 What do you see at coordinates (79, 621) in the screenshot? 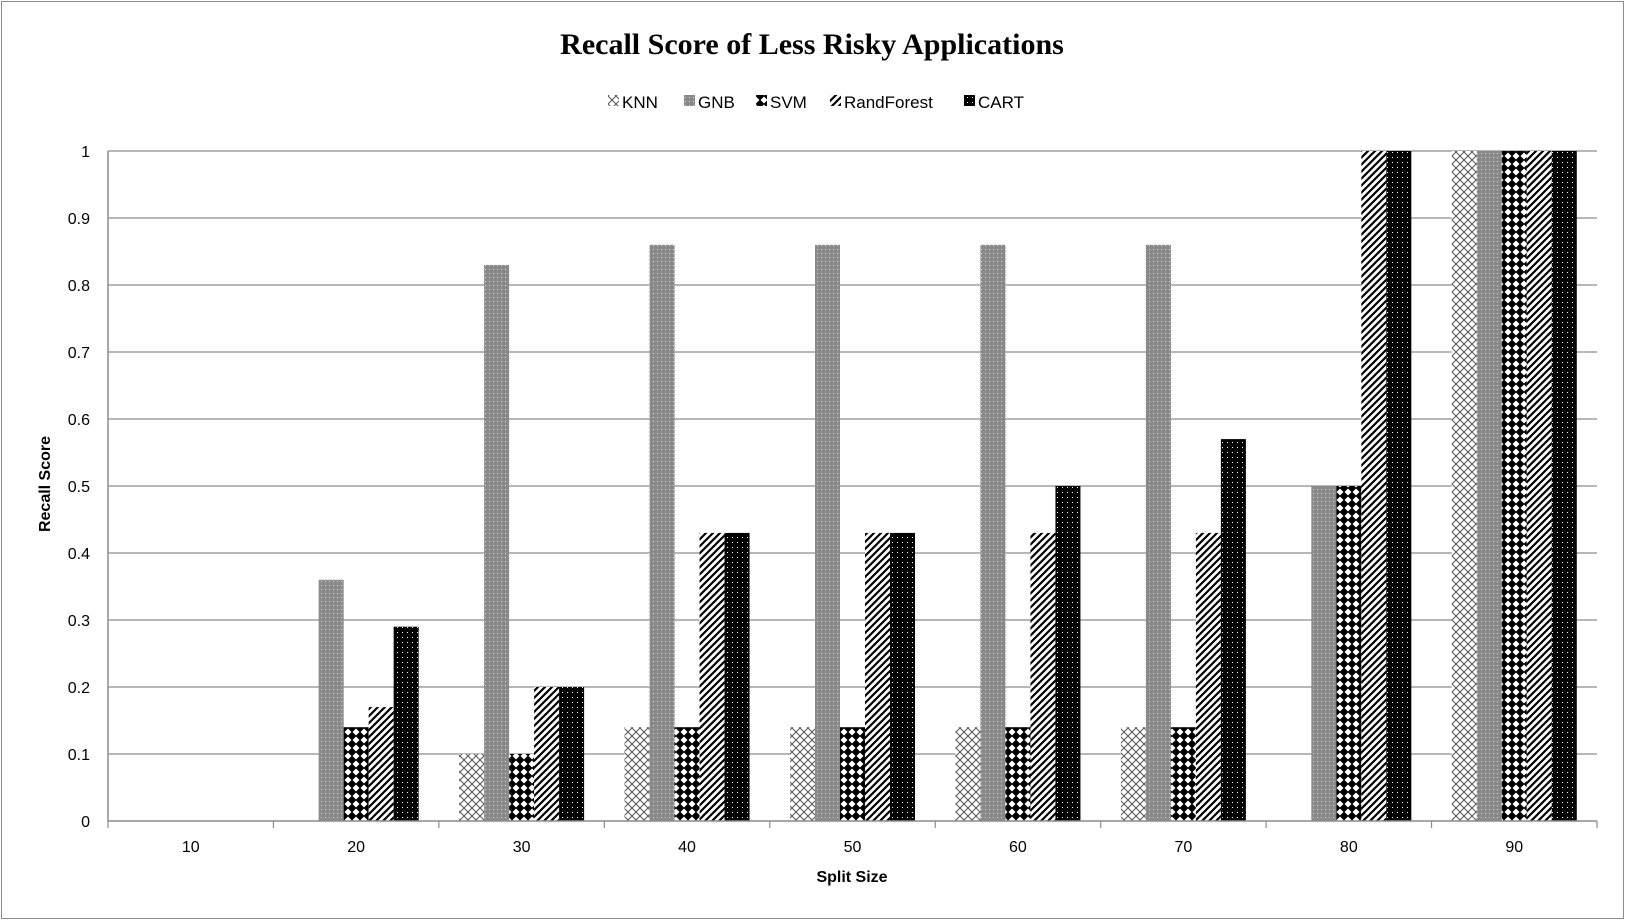
I see `y-tick-label: 0.3` at bounding box center [79, 621].